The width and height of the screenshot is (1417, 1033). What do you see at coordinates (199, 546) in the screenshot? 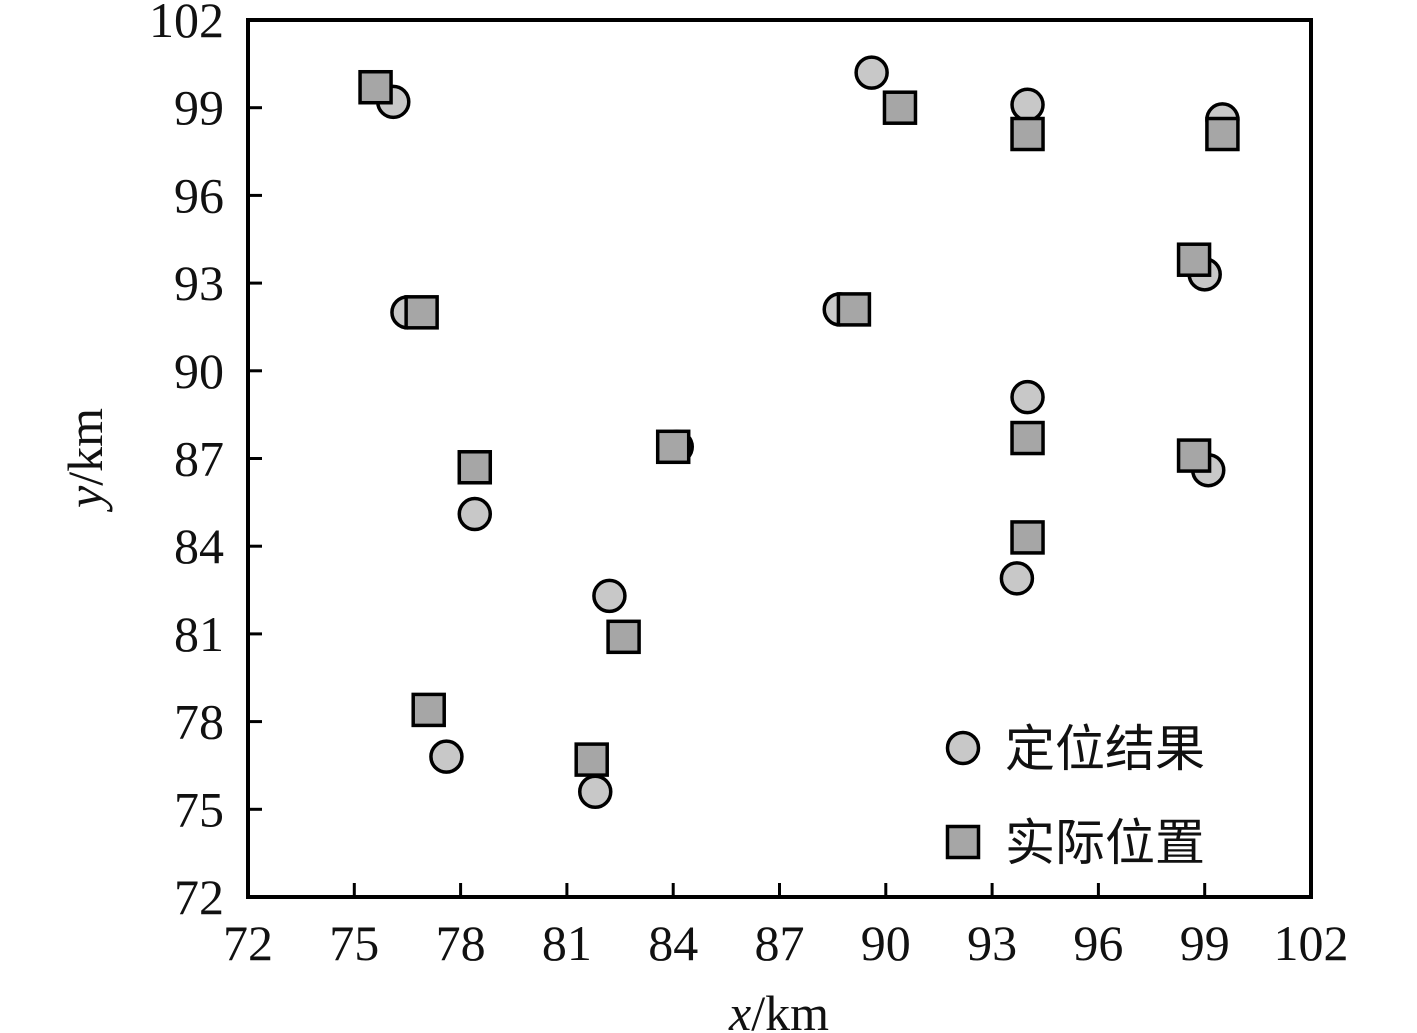
I see `y-tick-label: 84` at bounding box center [199, 546].